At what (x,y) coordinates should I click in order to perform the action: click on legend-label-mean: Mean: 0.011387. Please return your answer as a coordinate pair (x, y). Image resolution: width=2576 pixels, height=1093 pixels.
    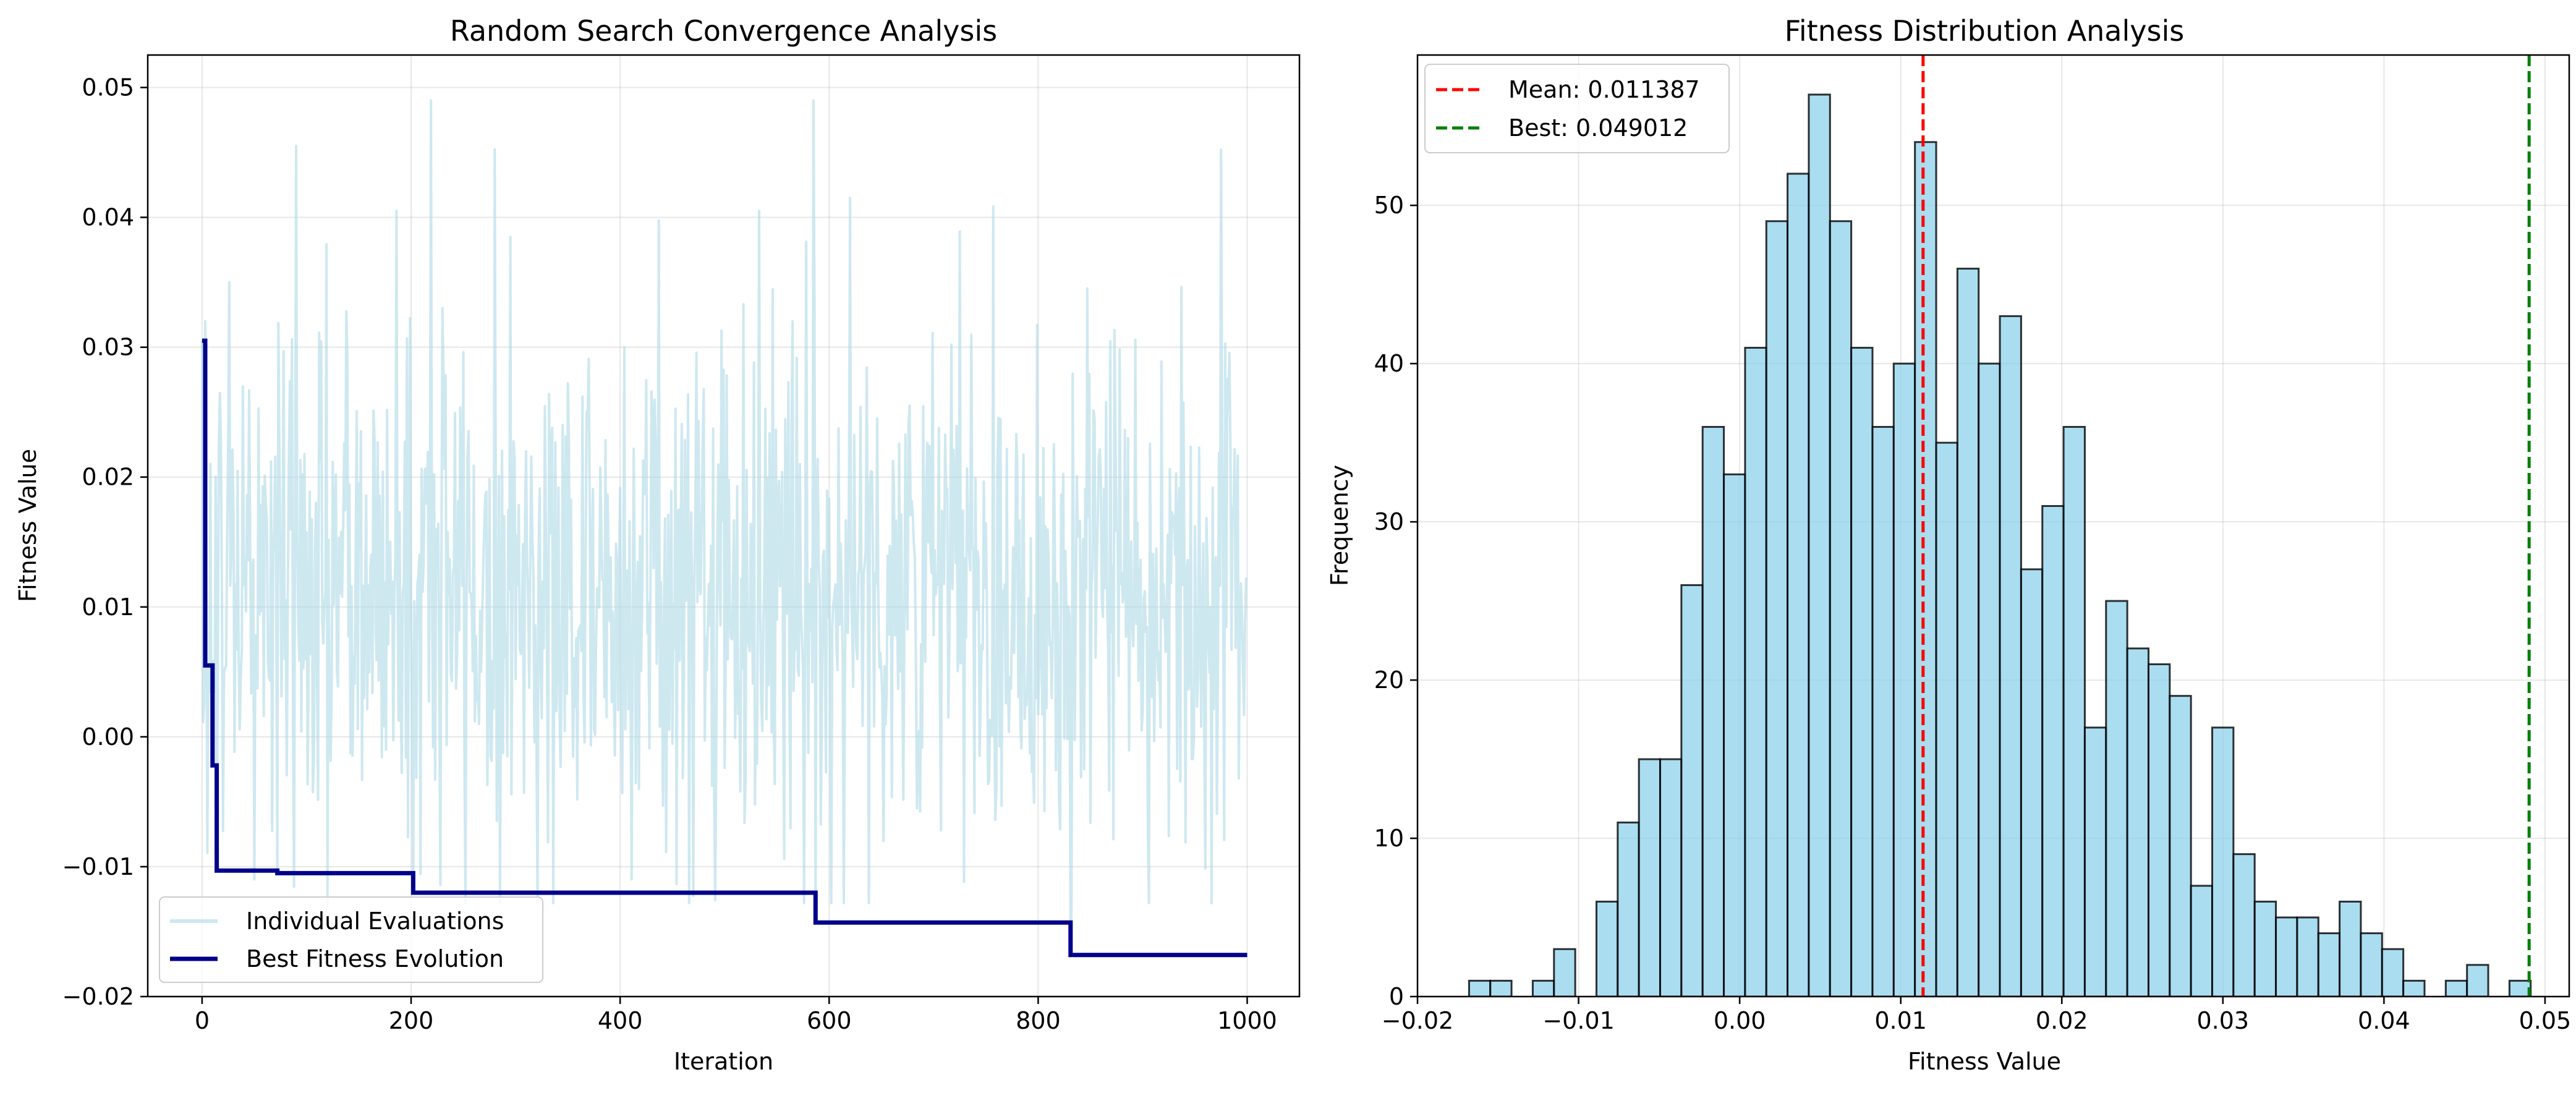
    Looking at the image, I should click on (1604, 90).